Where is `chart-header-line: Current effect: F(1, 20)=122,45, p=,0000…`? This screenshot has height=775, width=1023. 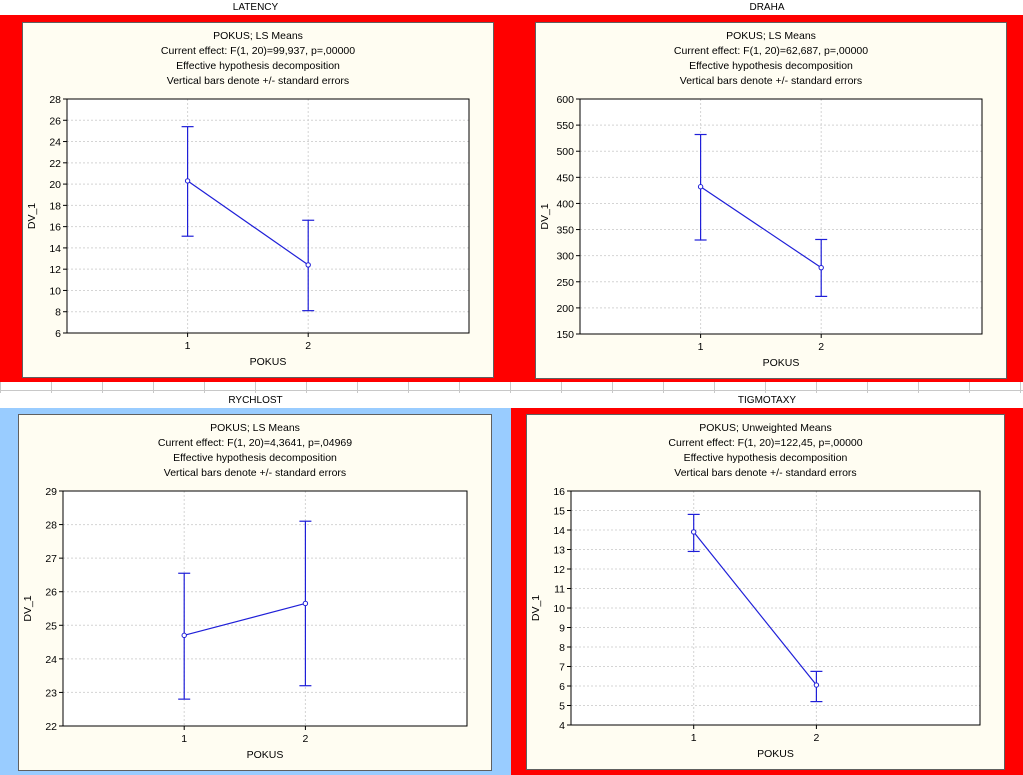 chart-header-line: Current effect: F(1, 20)=122,45, p=,0000… is located at coordinates (765, 443).